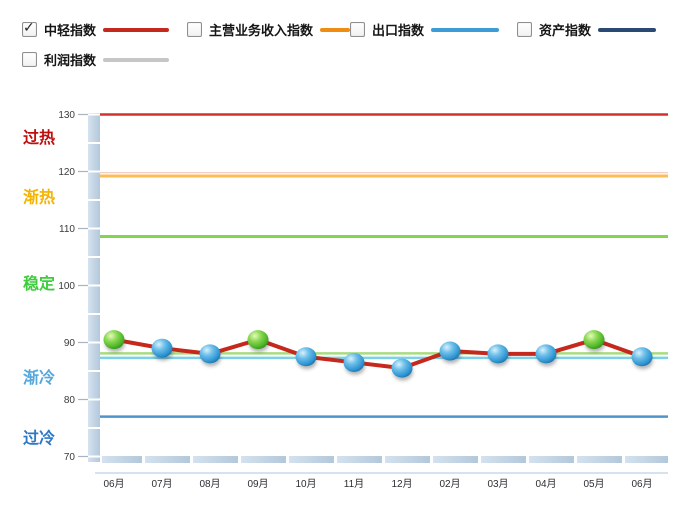 This screenshot has height=528, width=696. What do you see at coordinates (66, 286) in the screenshot?
I see `y-tick-label: 100` at bounding box center [66, 286].